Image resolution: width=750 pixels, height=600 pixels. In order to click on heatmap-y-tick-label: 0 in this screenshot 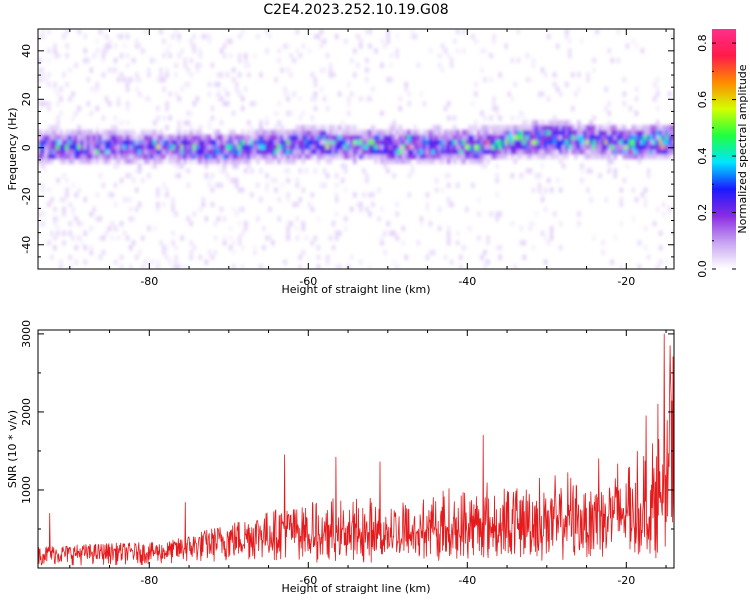, I will do `click(26, 147)`.